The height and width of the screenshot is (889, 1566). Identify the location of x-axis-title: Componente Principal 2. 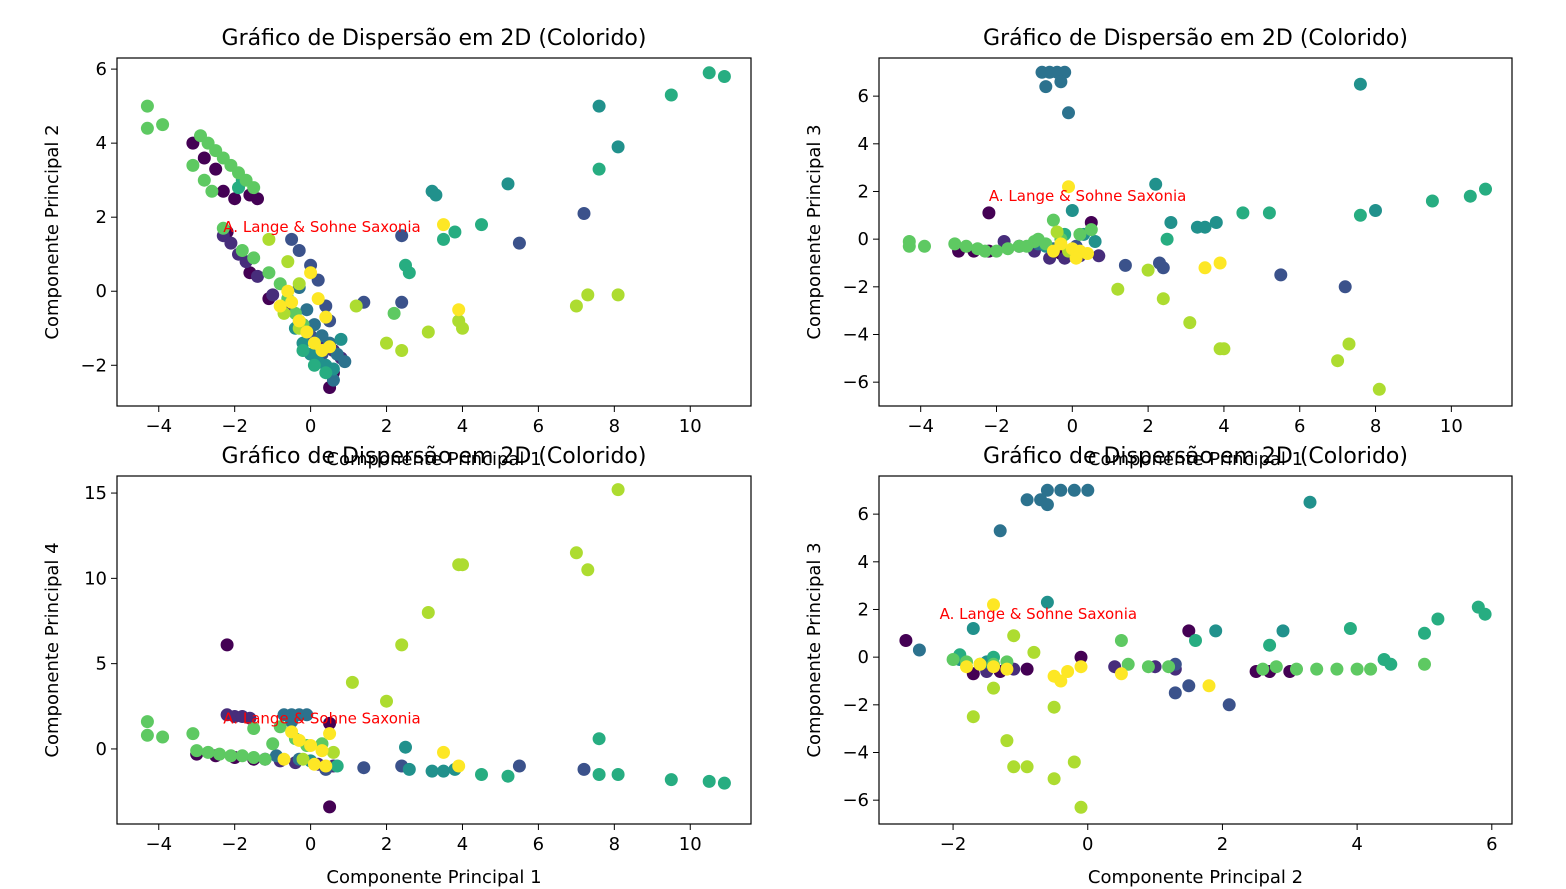
(1195, 877).